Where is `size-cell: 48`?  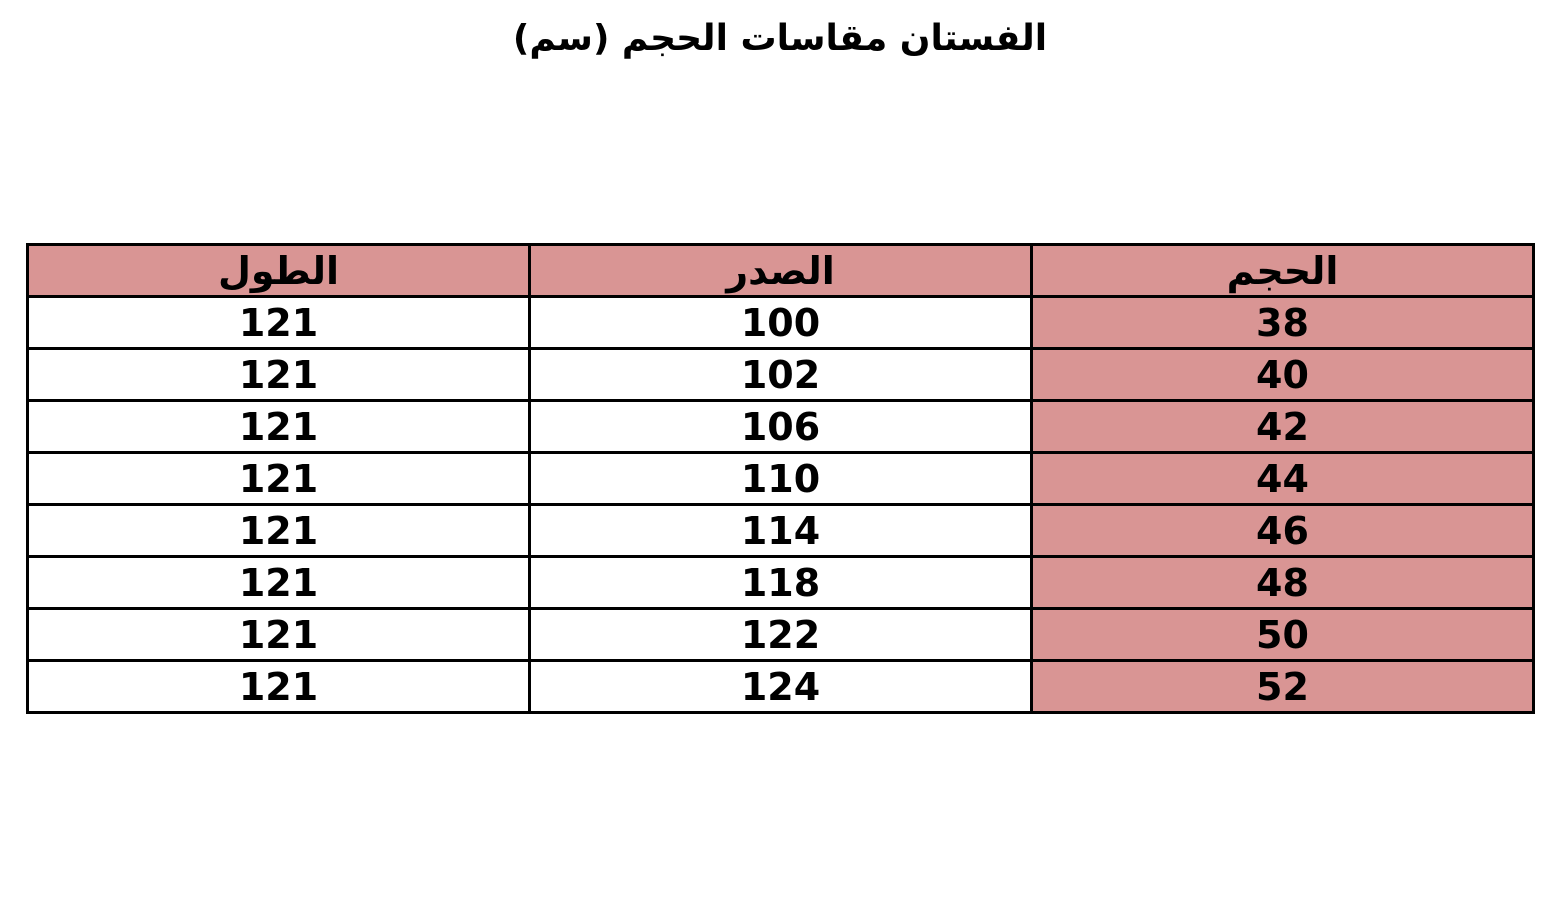 size-cell: 48 is located at coordinates (1282, 582).